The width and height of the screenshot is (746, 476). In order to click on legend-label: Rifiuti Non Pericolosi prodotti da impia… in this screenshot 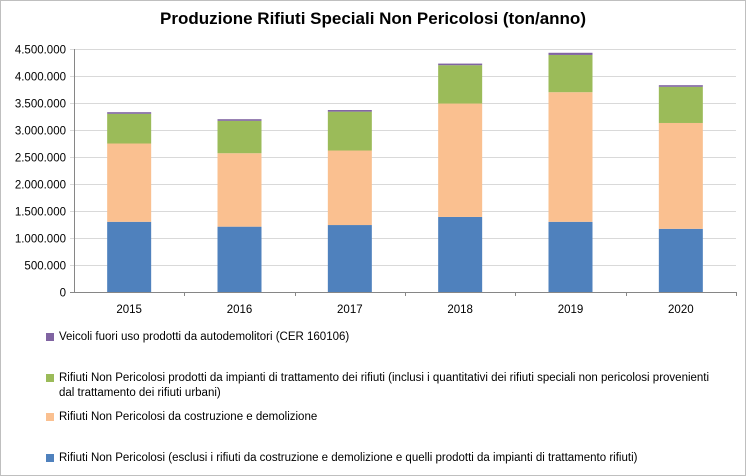, I will do `click(384, 385)`.